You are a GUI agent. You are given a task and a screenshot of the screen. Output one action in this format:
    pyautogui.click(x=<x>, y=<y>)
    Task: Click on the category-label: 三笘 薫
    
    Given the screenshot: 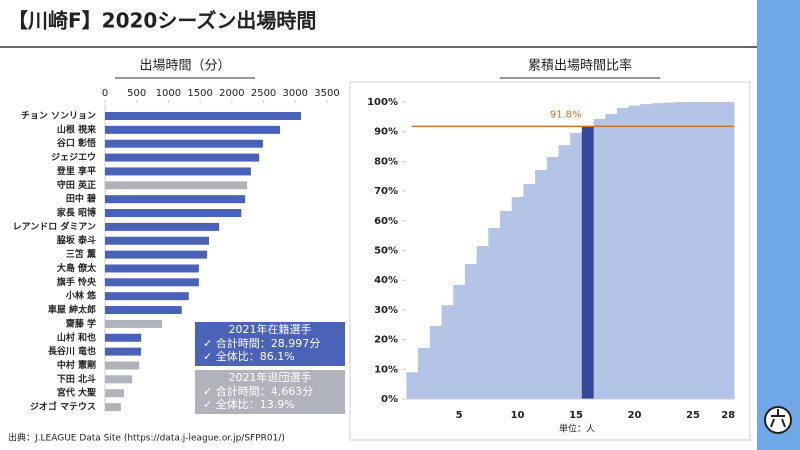 What is the action you would take?
    pyautogui.click(x=81, y=254)
    